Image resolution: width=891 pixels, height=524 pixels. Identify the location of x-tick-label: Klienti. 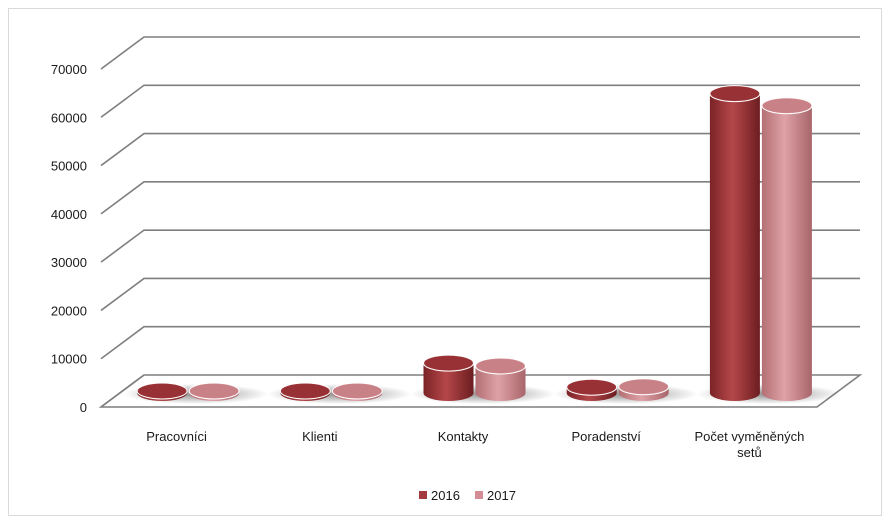
(320, 436).